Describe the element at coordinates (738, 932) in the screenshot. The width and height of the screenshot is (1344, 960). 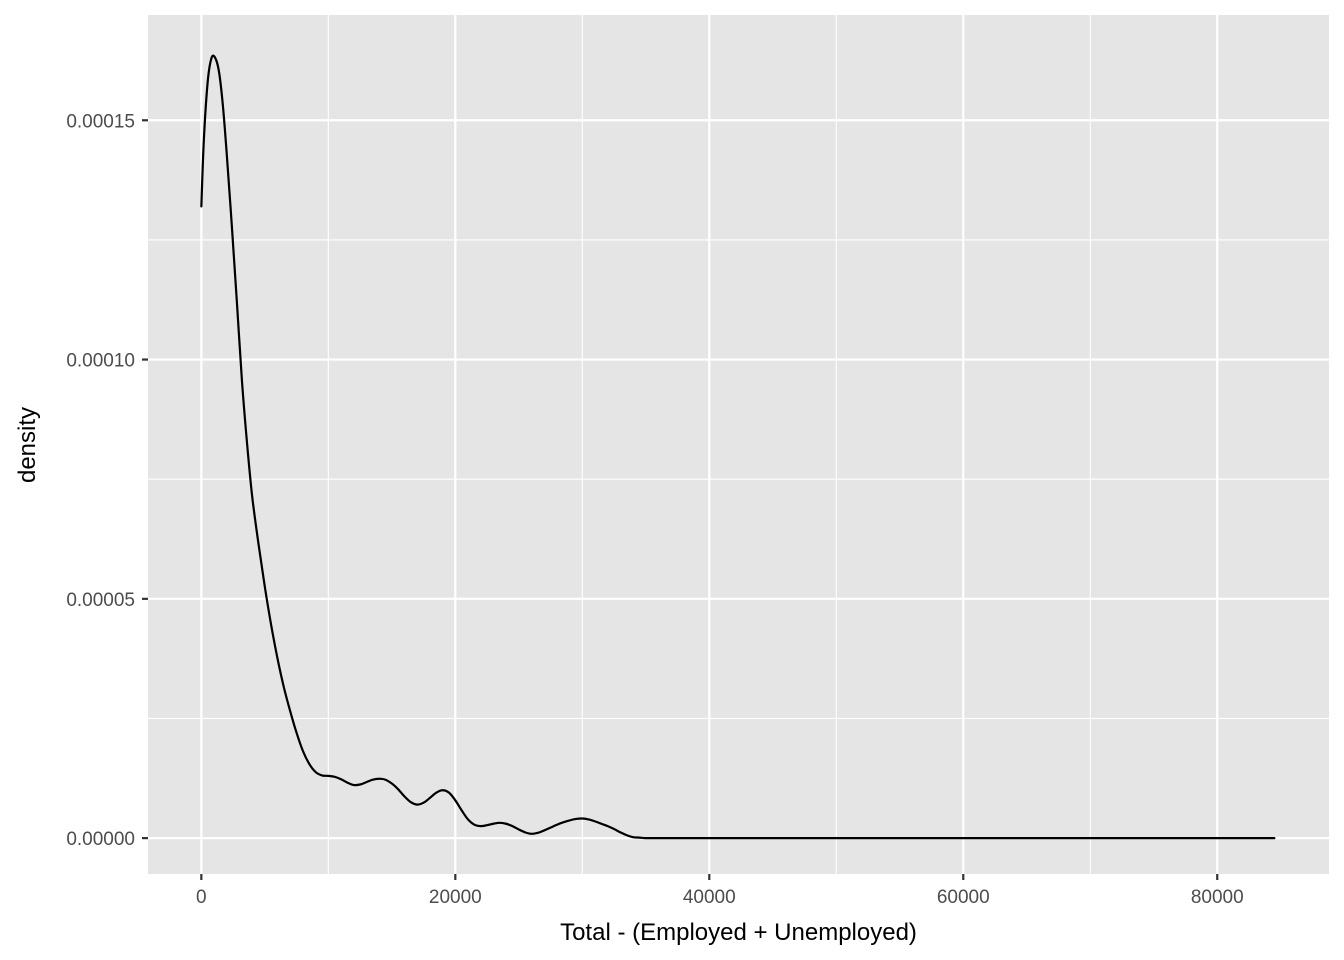
I see `x-axis-title: Total - (Employed + Unemployed)` at that location.